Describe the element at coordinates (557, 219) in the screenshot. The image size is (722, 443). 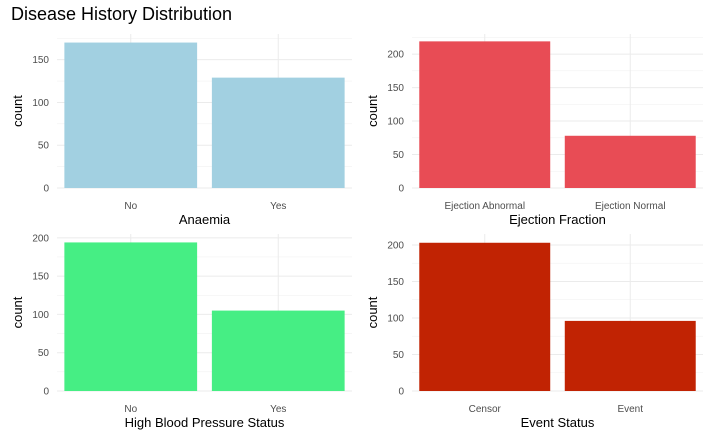
I see `x-axis-title: Ejection Fraction` at that location.